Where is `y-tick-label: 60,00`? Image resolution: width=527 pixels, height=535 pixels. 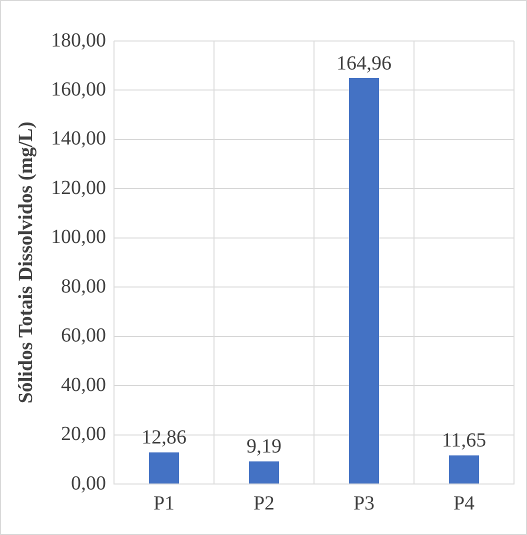
y-tick-label: 60,00 is located at coordinates (83, 335).